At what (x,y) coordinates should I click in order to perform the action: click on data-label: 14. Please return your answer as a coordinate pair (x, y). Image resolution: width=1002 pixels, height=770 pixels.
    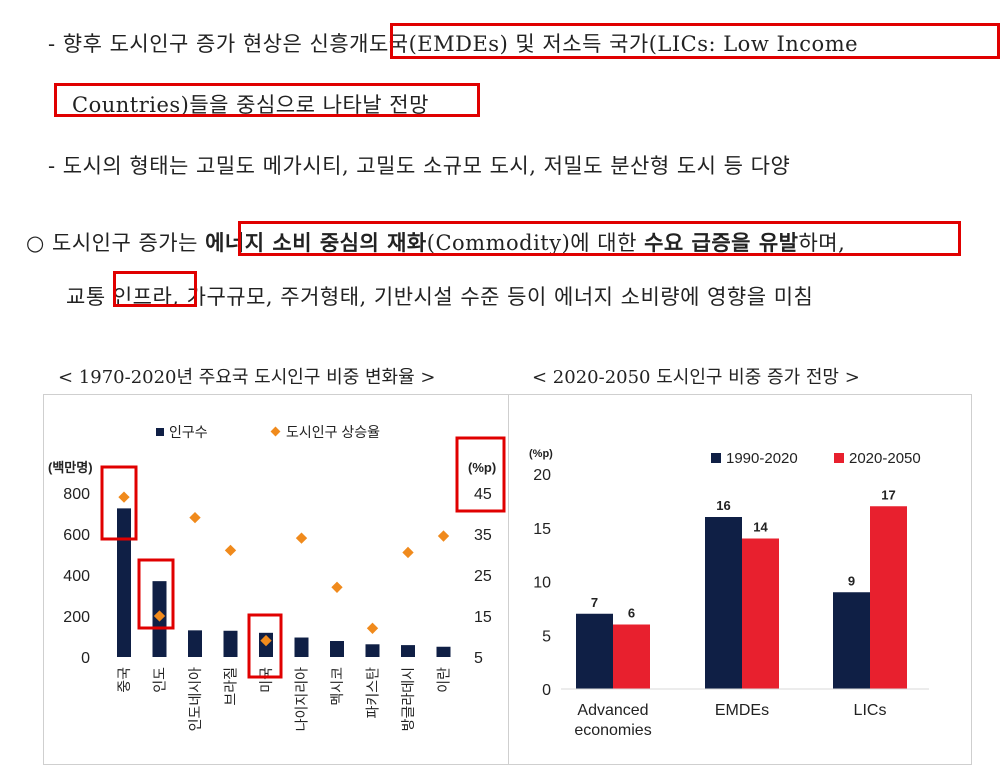
    Looking at the image, I should click on (760, 527).